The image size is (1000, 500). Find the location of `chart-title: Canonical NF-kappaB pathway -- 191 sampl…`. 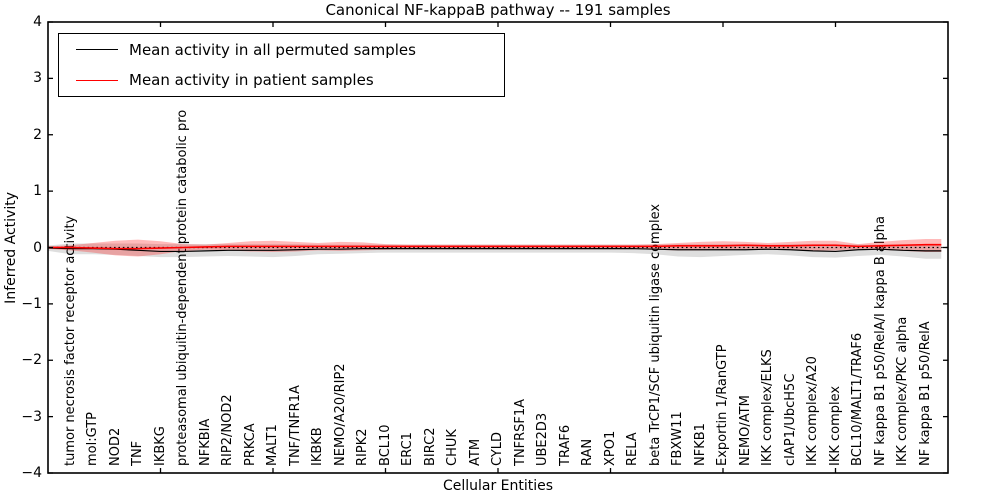

chart-title: Canonical NF-kappaB pathway -- 191 sampl… is located at coordinates (498, 10).